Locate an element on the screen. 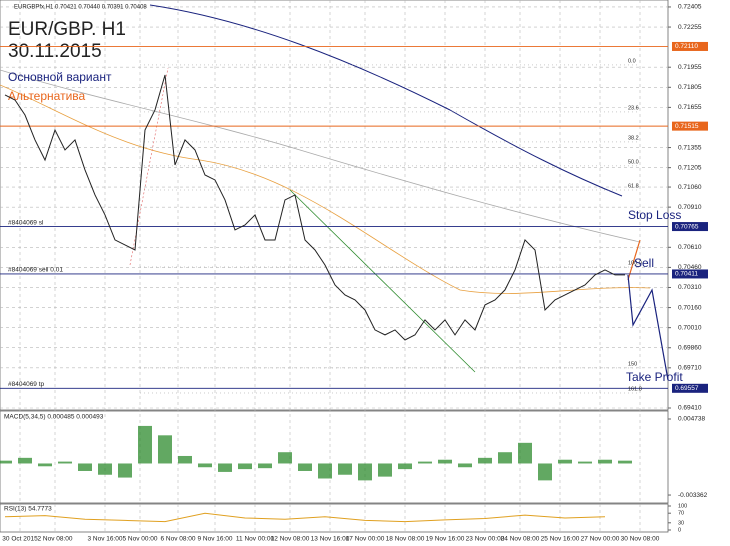  annotation: Альтернатива is located at coordinates (47, 96).